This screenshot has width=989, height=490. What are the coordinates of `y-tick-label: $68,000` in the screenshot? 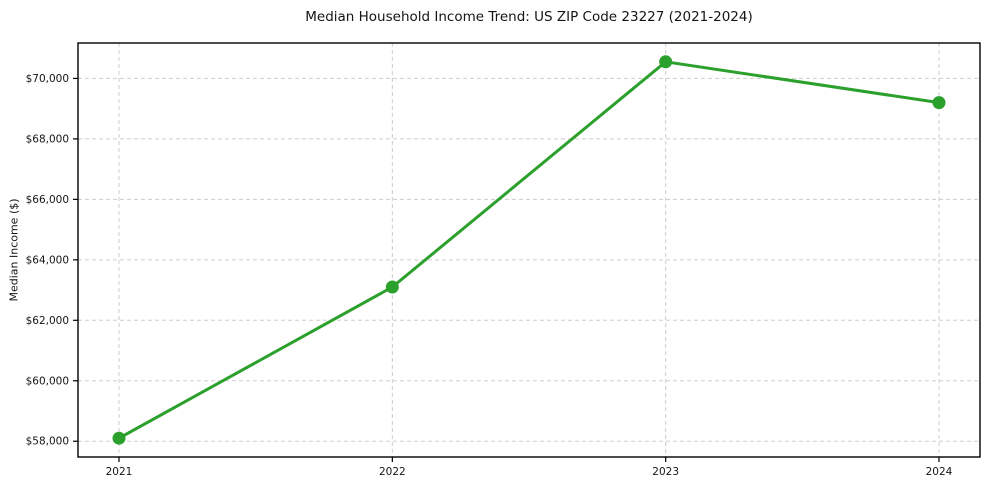 It's located at (47, 139).